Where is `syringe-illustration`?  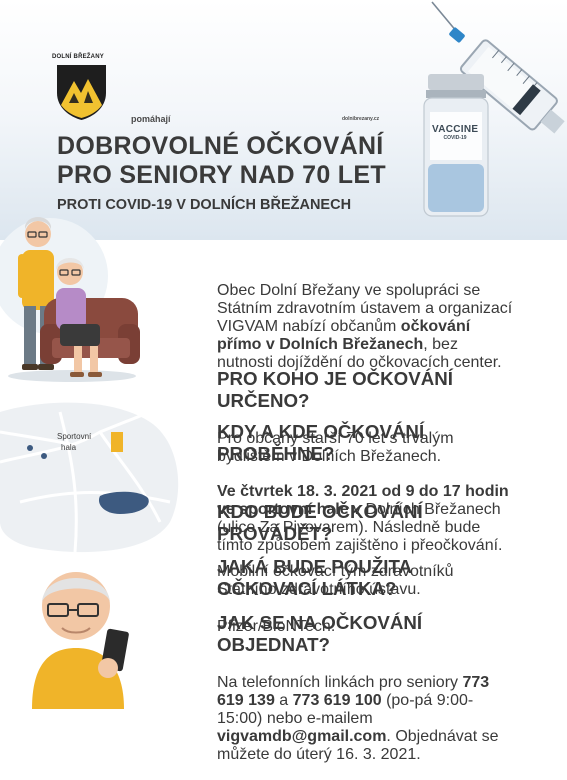 syringe-illustration is located at coordinates (498, 67).